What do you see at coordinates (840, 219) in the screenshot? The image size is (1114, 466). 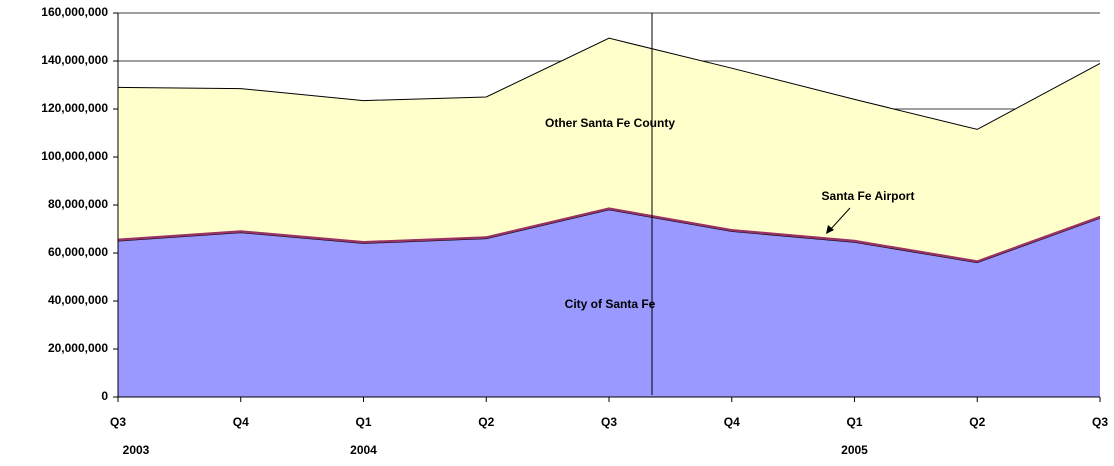 I see `annotation-arrow` at bounding box center [840, 219].